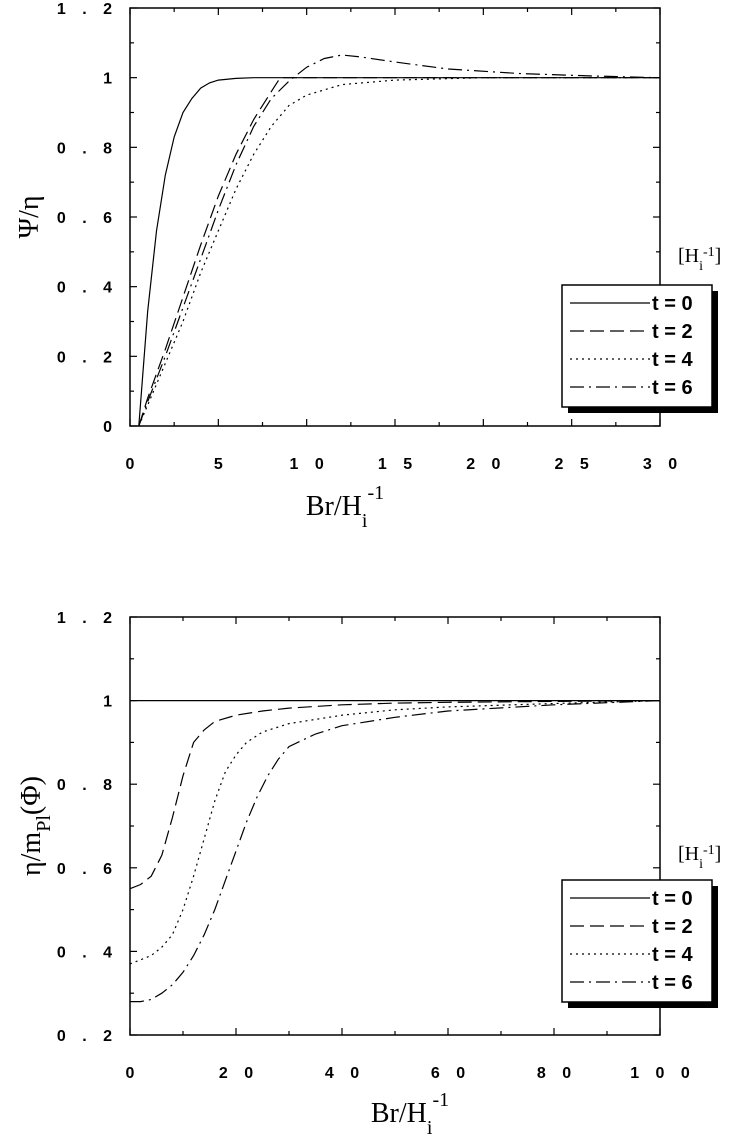  I want to click on bottom-x-tick-label: 0, so click(133, 1073).